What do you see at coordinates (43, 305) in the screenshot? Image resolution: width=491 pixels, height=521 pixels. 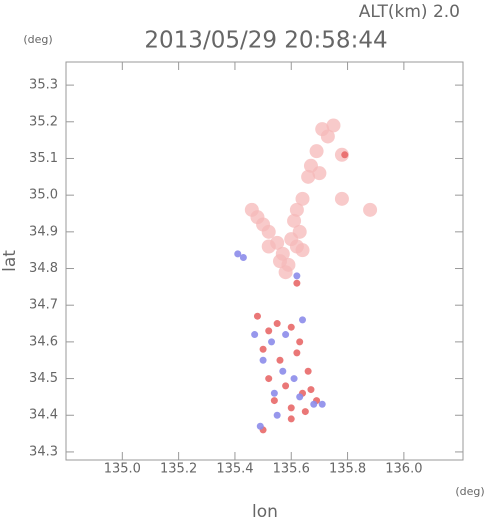 I see `y-tick-label: 34.7` at bounding box center [43, 305].